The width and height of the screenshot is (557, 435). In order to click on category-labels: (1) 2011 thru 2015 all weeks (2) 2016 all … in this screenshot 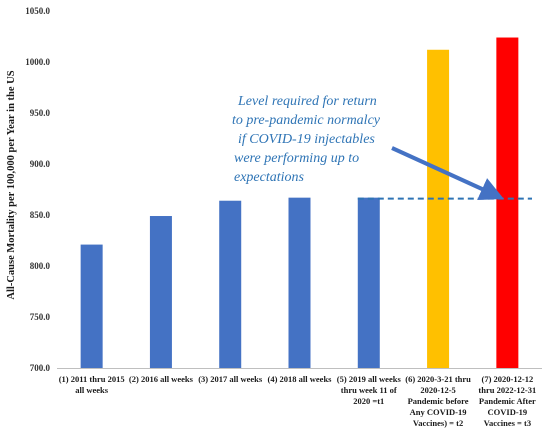, I will do `click(298, 401)`.